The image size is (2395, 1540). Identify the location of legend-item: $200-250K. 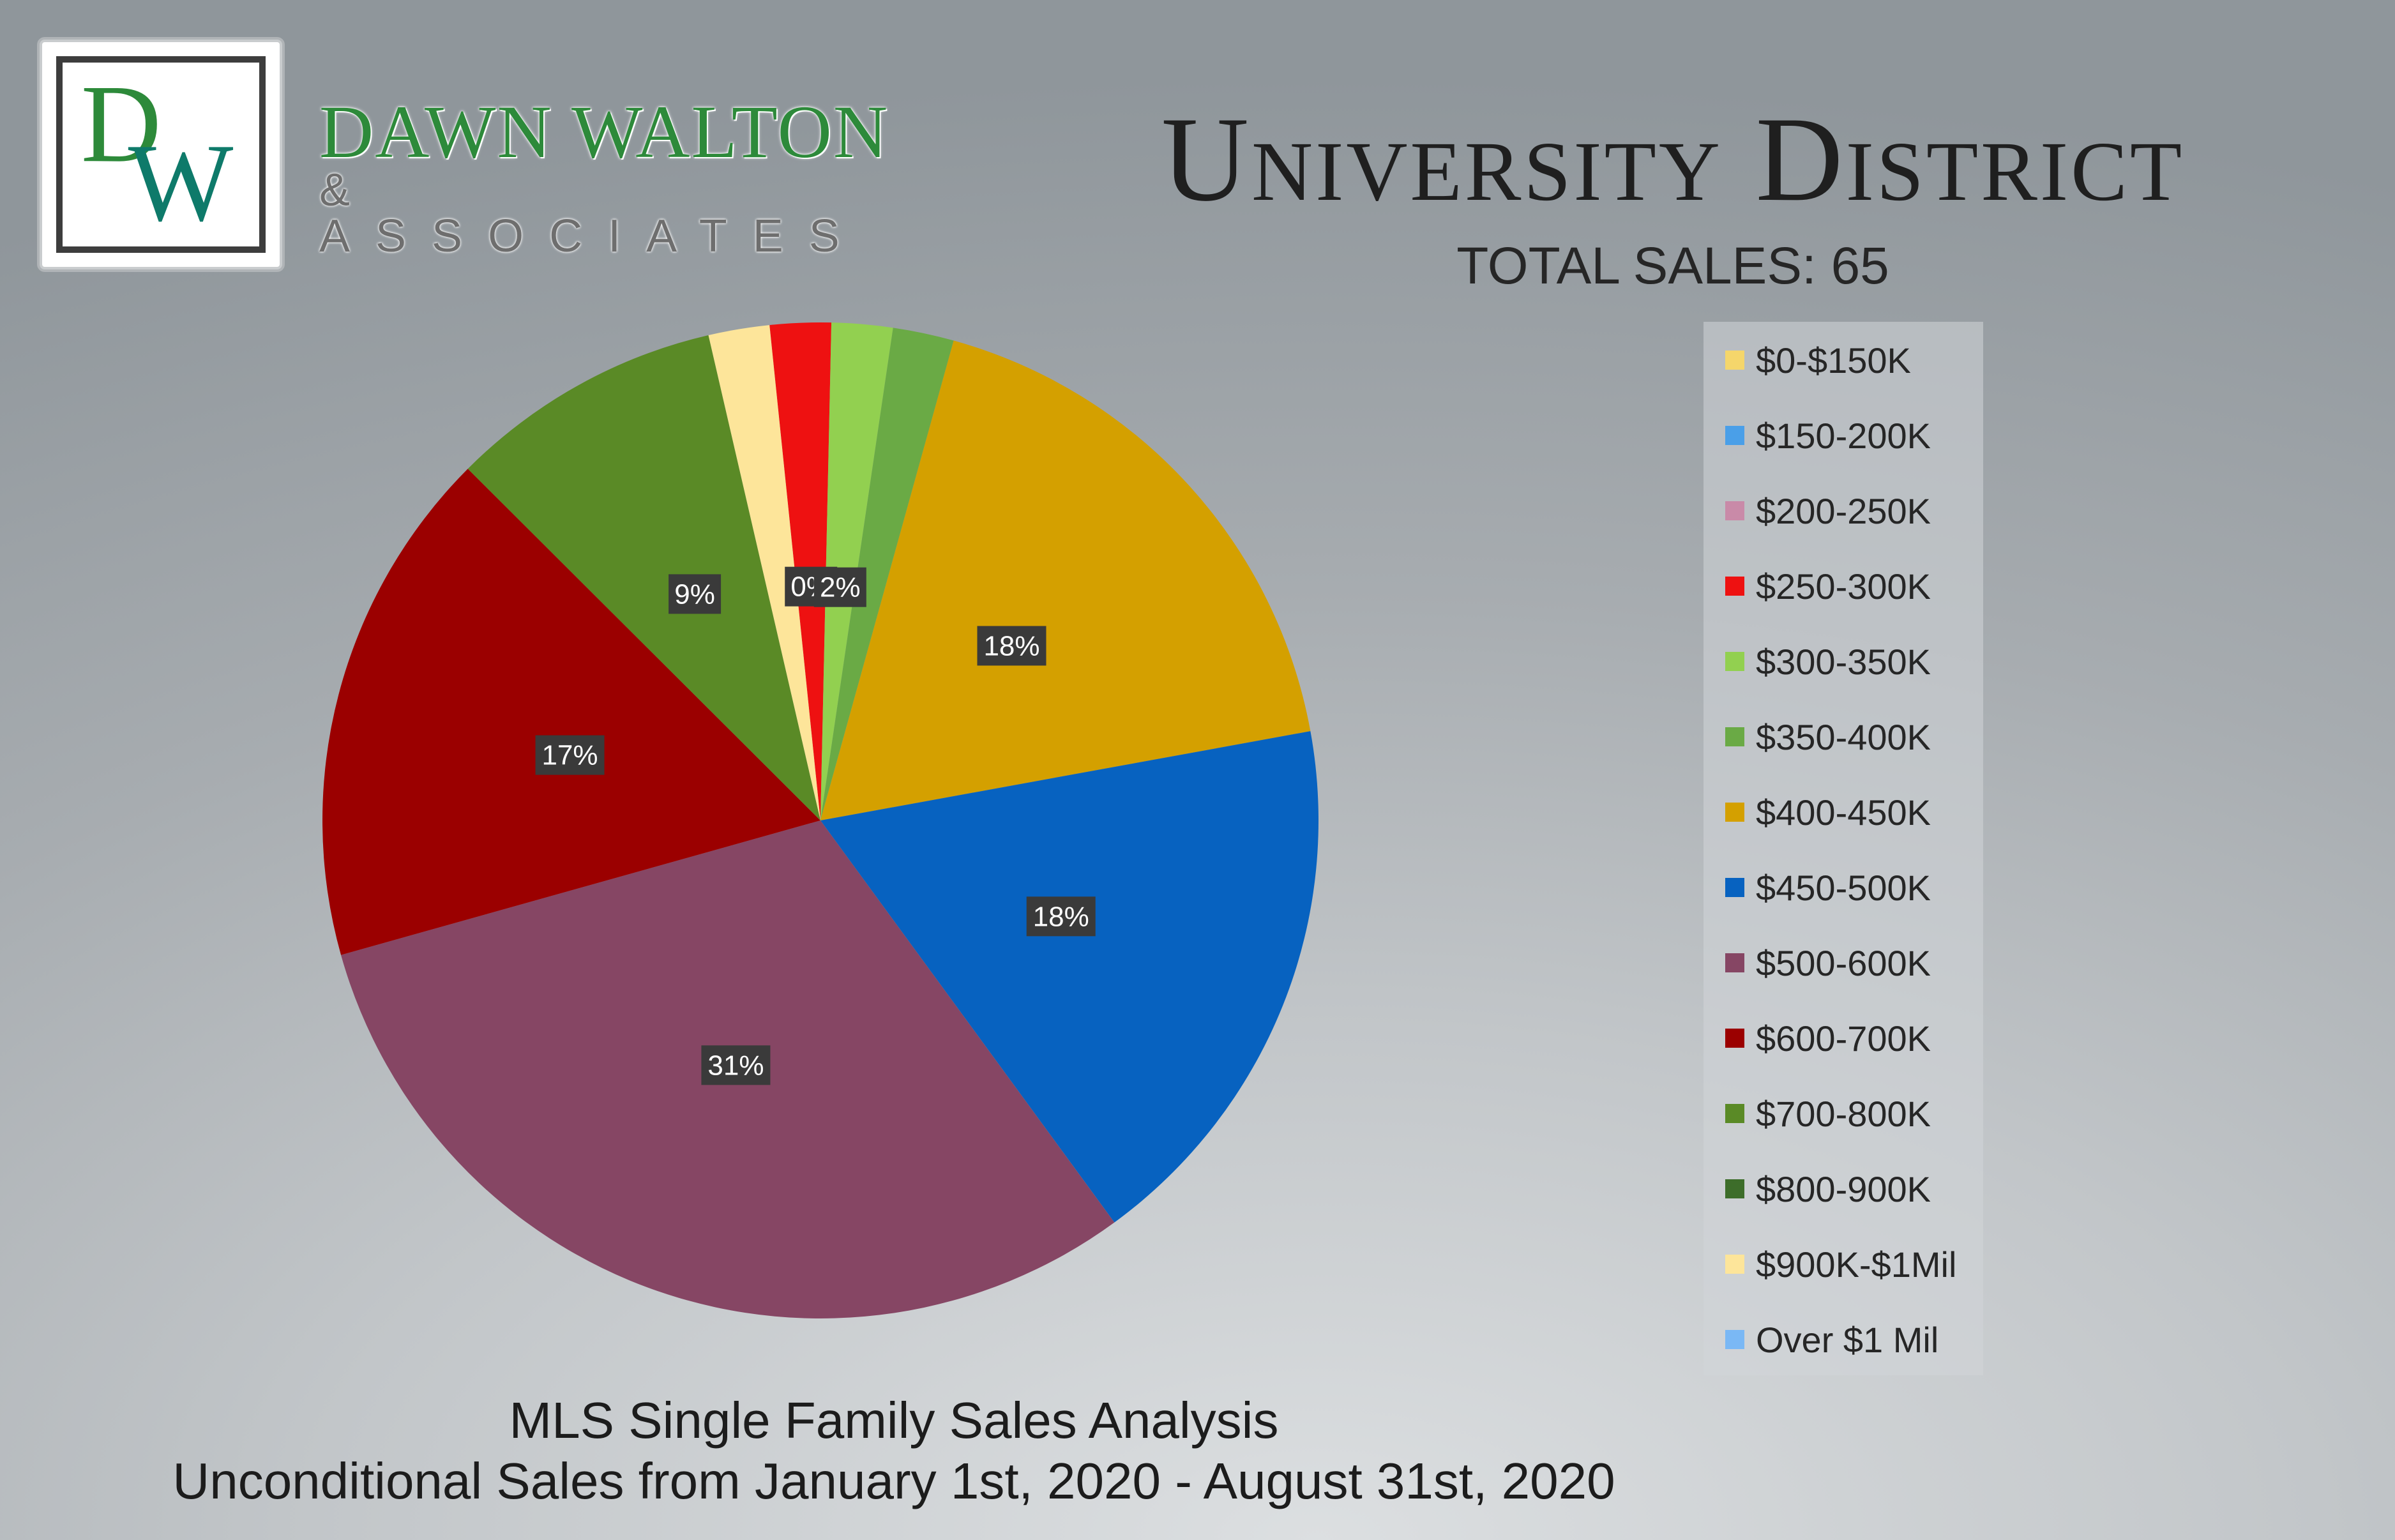
(1828, 510).